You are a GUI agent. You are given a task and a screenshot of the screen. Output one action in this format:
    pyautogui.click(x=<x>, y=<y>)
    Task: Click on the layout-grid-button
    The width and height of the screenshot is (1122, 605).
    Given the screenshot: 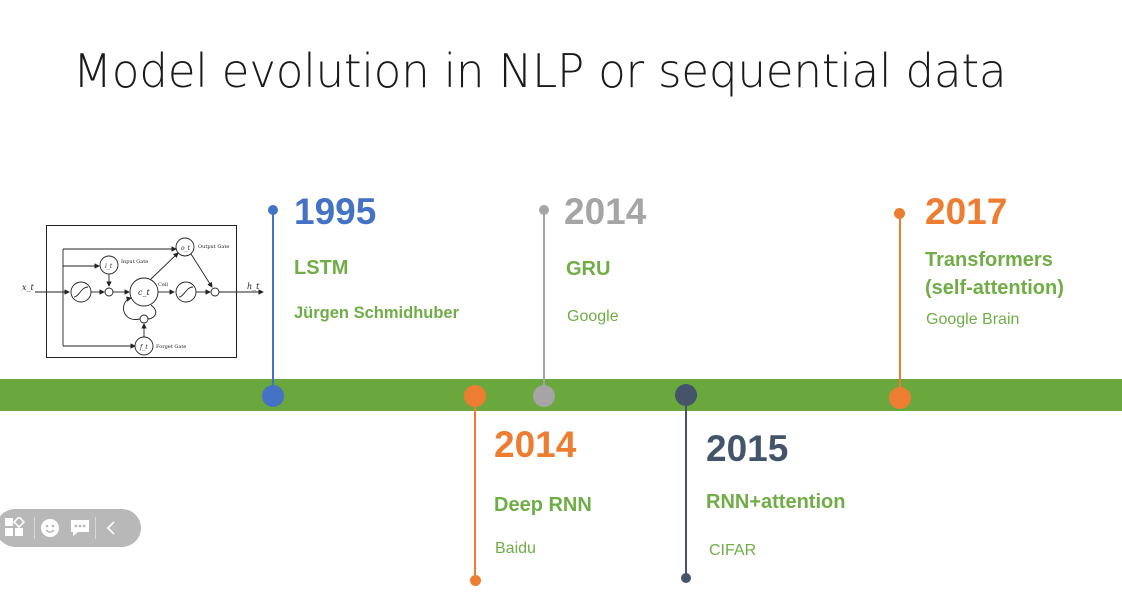 What is the action you would take?
    pyautogui.click(x=17, y=528)
    